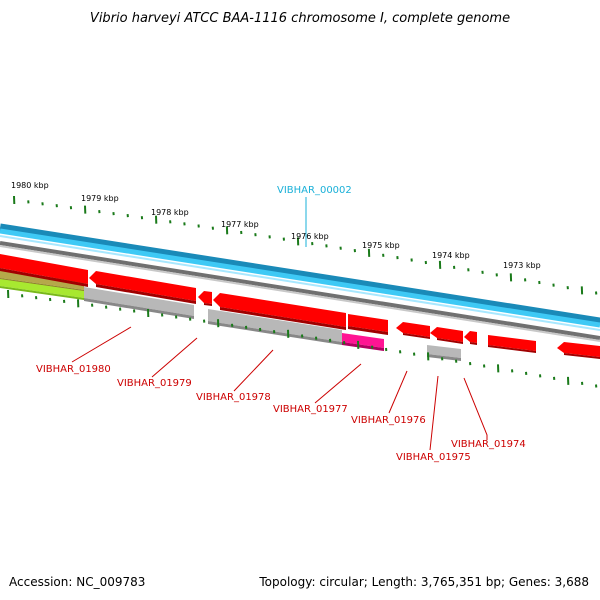 This screenshot has width=600, height=600. What do you see at coordinates (368, 324) in the screenshot?
I see `gene-vibhar-01977-red` at bounding box center [368, 324].